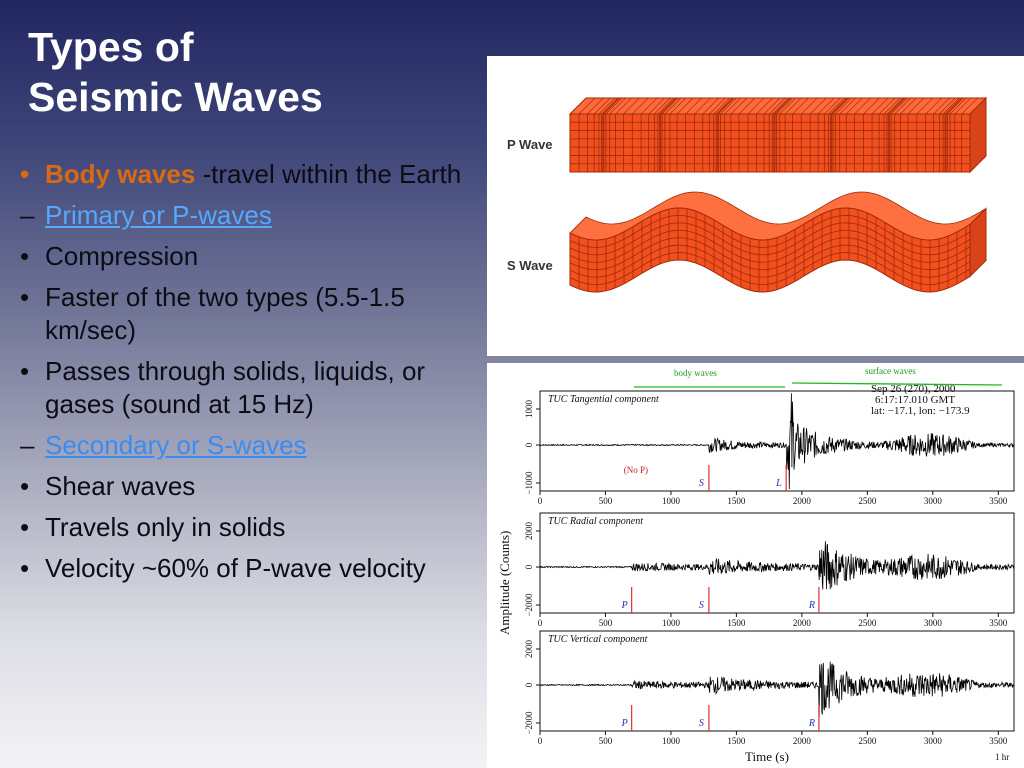  What do you see at coordinates (175, 97) in the screenshot?
I see `title-line-2: Seismic Waves` at bounding box center [175, 97].